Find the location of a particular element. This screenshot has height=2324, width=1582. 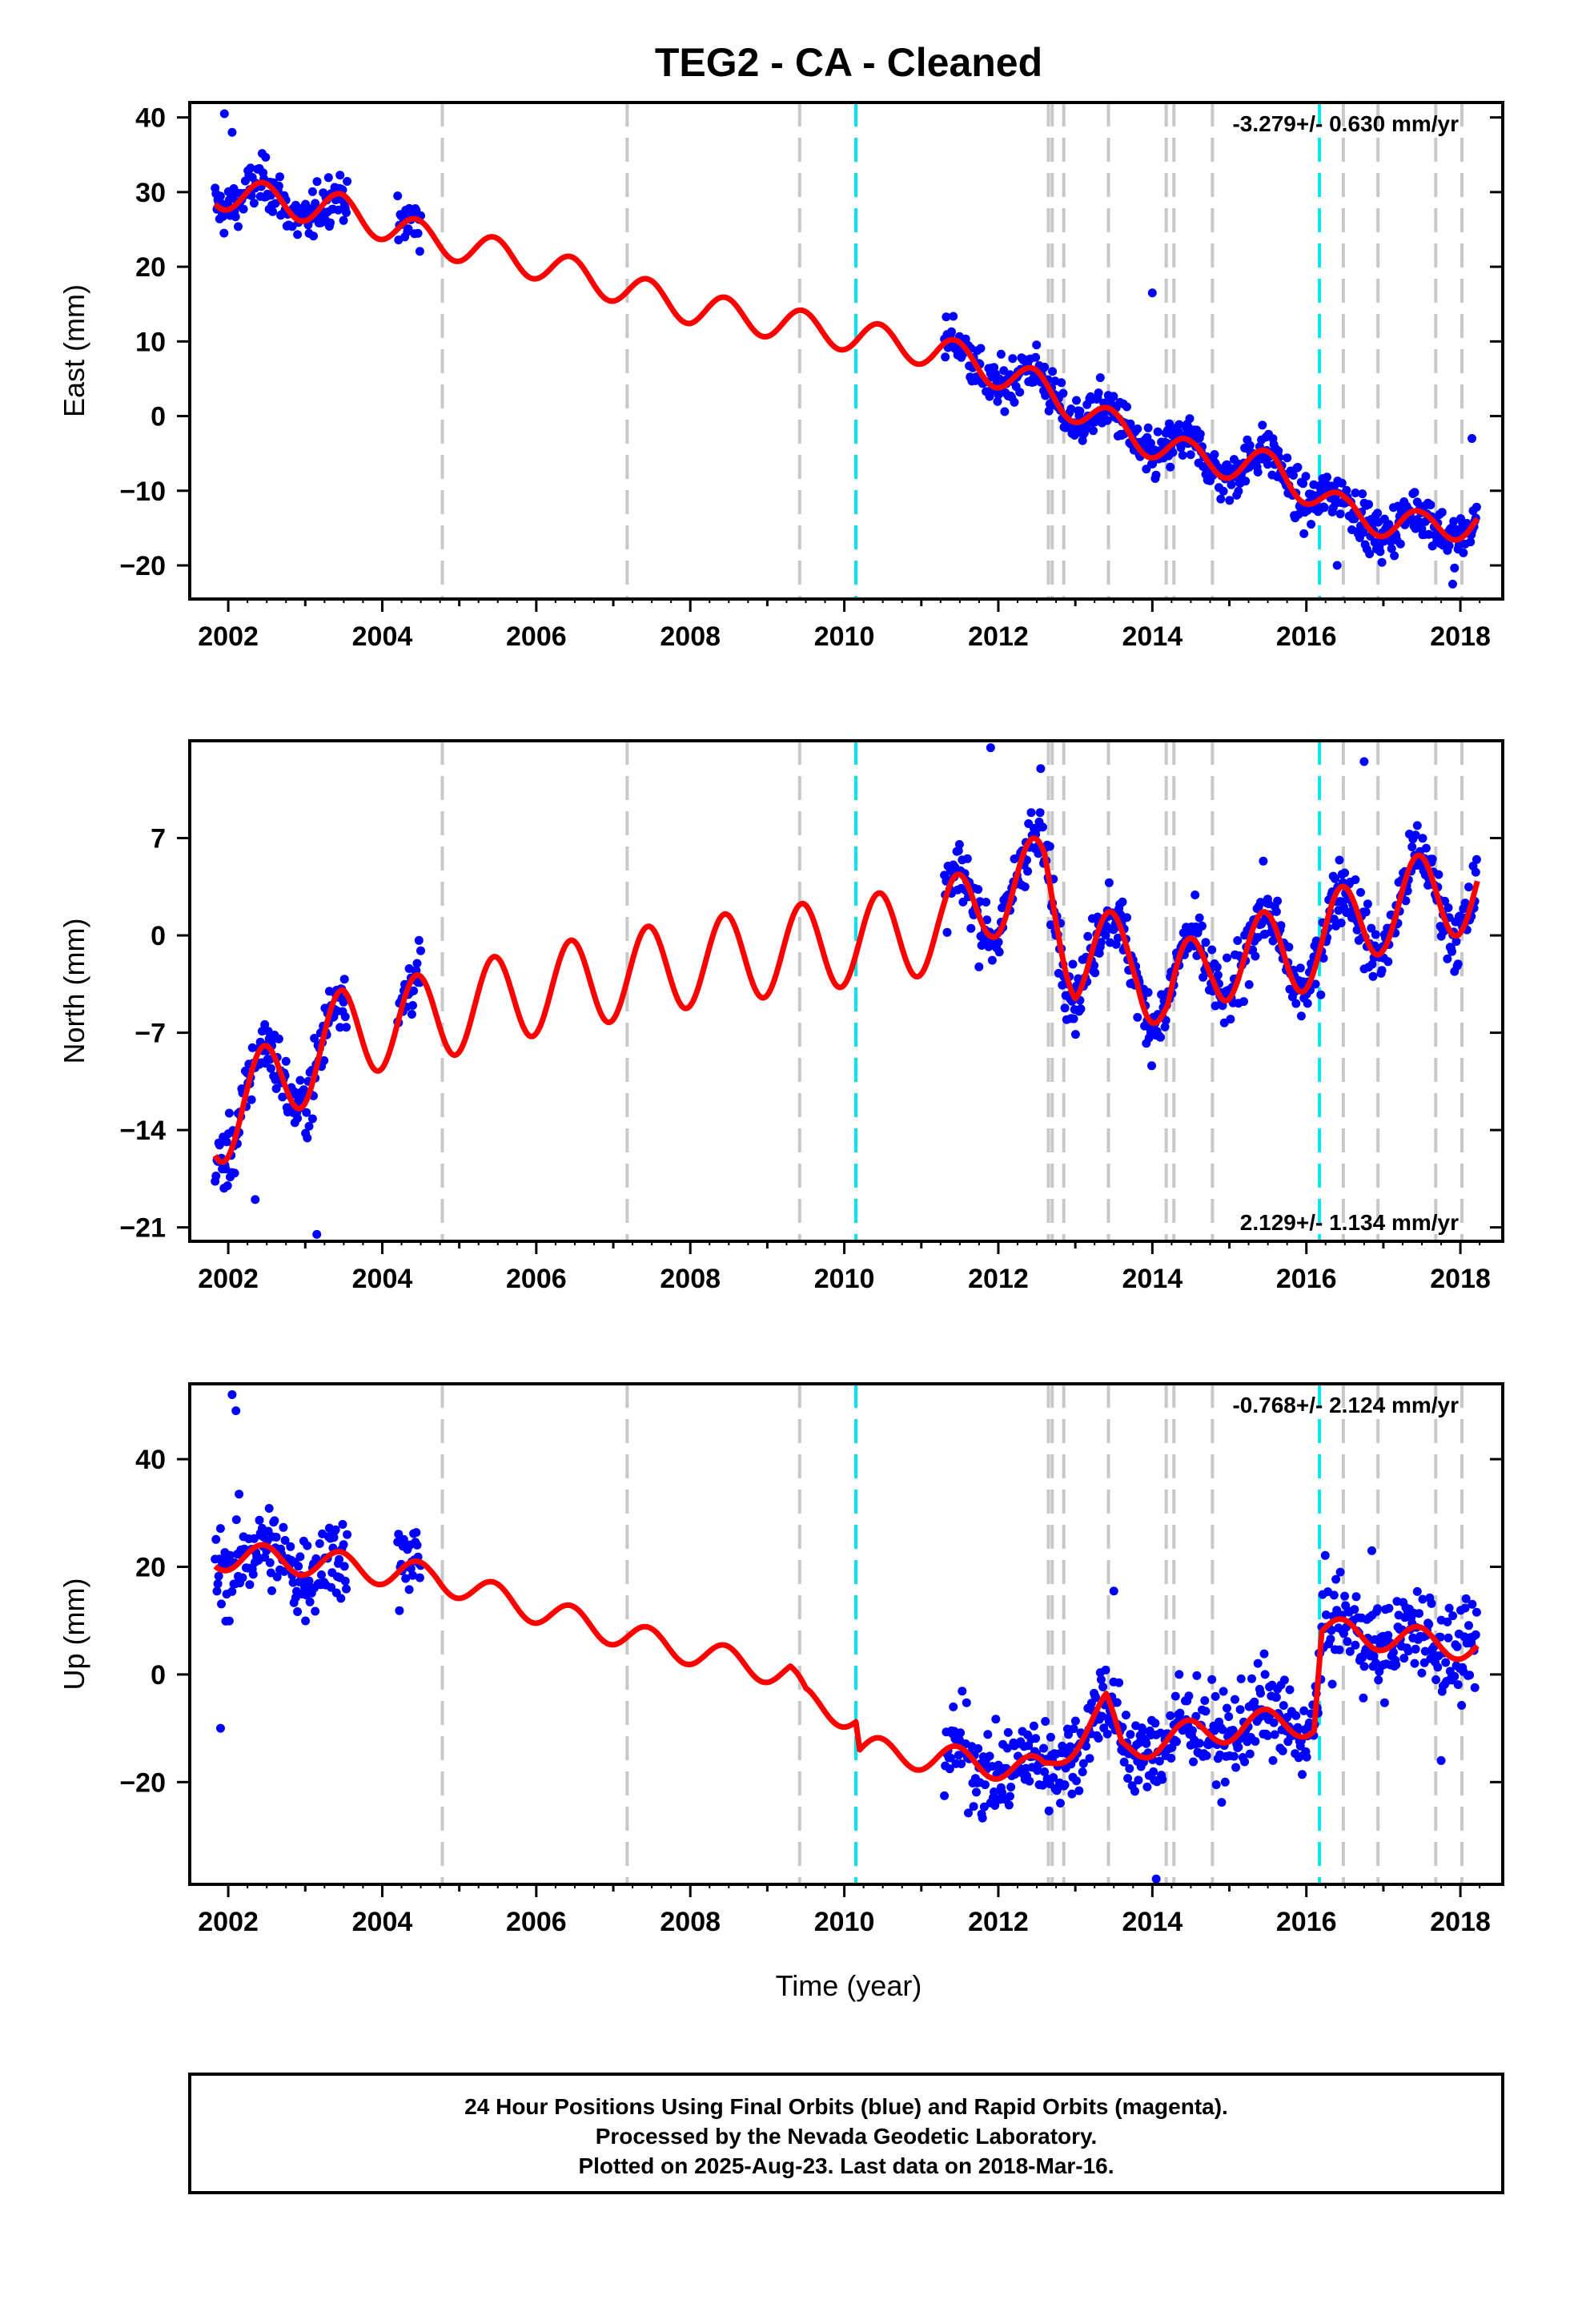

x-tick-label: 2016 is located at coordinates (1306, 1922).